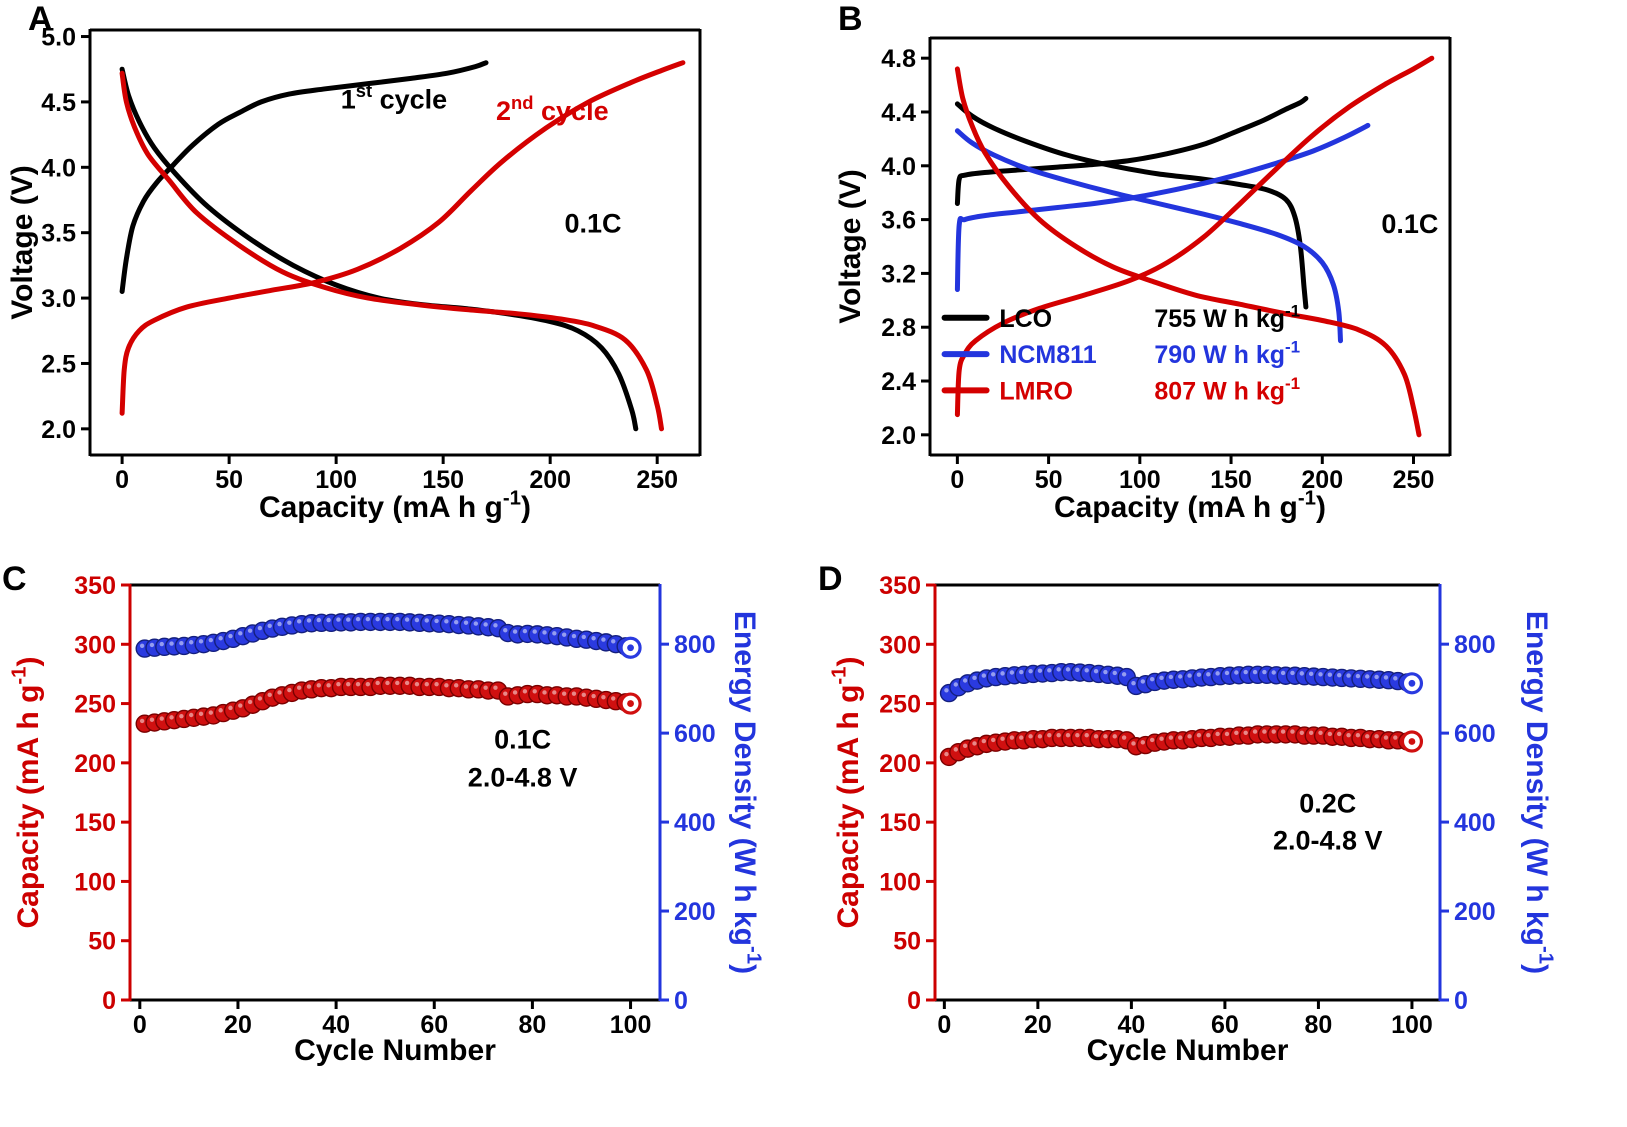 The image size is (1627, 1127). I want to click on svg-text: 790 W h kg-1, so click(1227, 354).